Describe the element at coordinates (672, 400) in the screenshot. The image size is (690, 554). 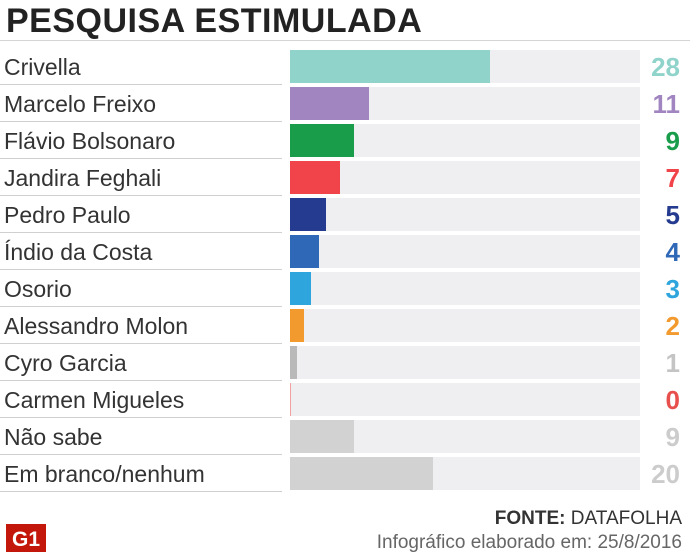
I see `value-label: 0` at that location.